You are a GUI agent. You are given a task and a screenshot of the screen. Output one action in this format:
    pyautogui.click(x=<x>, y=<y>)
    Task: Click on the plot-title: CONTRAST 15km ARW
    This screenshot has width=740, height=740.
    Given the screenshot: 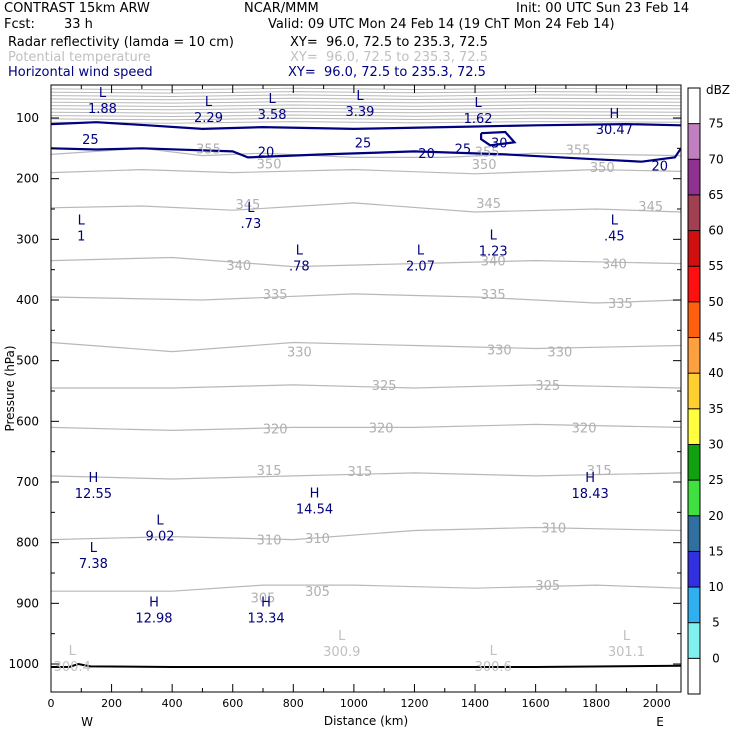 What is the action you would take?
    pyautogui.click(x=77, y=8)
    